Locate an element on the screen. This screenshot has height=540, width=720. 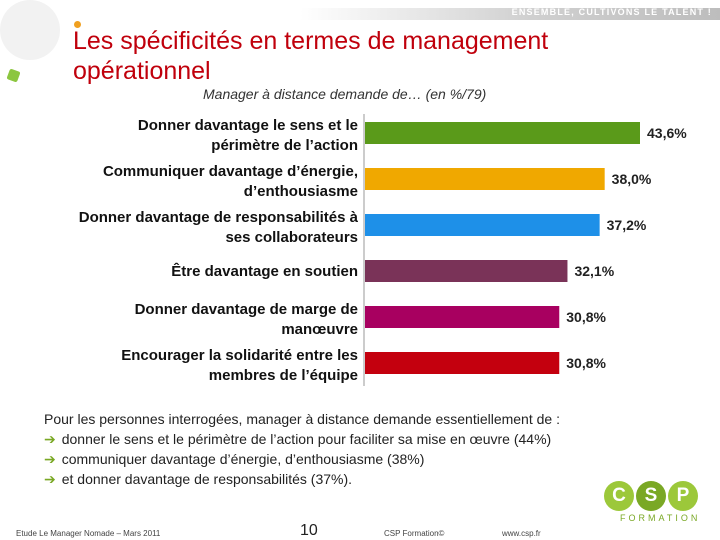
top-banner: ENSEMBLE, CULTIVONS LE TALENT ! is located at coordinates (360, 11).